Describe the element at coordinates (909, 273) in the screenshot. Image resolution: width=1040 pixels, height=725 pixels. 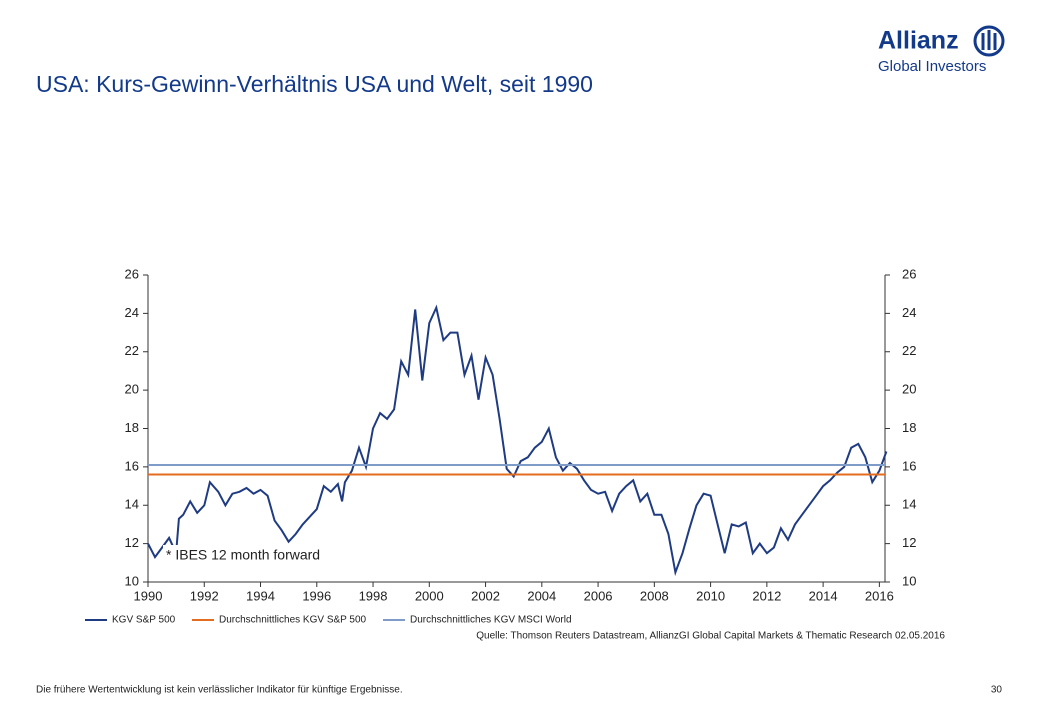
I see `y2-tick-label: 26` at that location.